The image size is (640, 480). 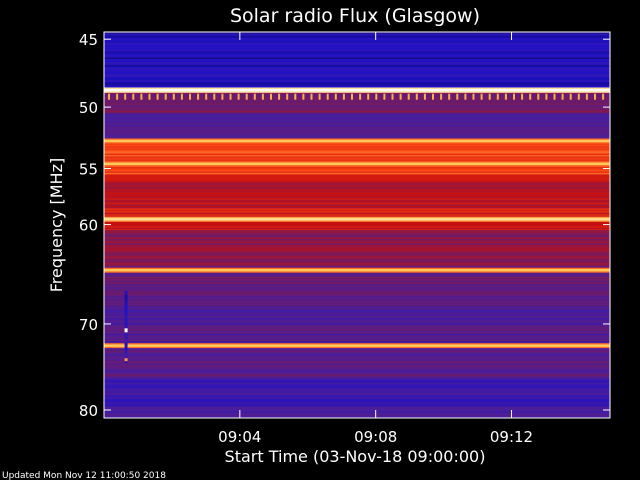 What do you see at coordinates (239, 437) in the screenshot?
I see `x-tick-label: 09:04` at bounding box center [239, 437].